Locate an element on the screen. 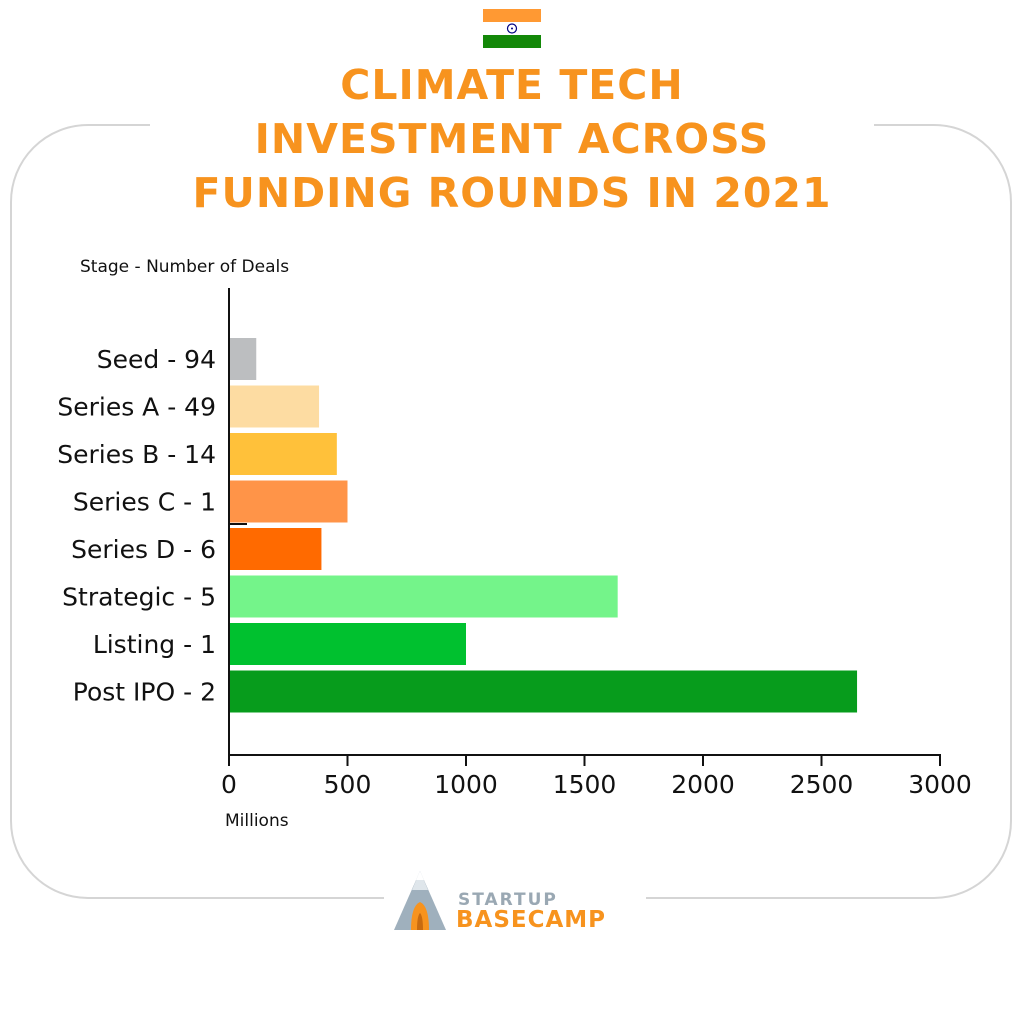 This screenshot has height=1024, width=1024. x-axis-title: Millions is located at coordinates (257, 821).